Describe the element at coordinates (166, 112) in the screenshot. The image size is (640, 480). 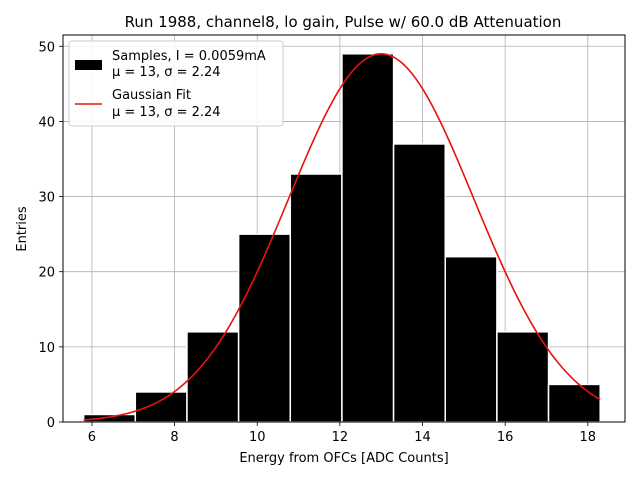
I see `legend-stats-fit: μ = 13, σ = 2.24` at that location.